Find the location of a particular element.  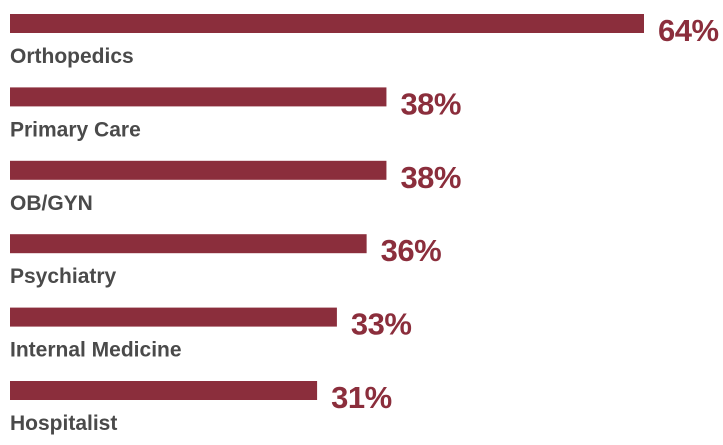

value-label: 31% is located at coordinates (361, 397).